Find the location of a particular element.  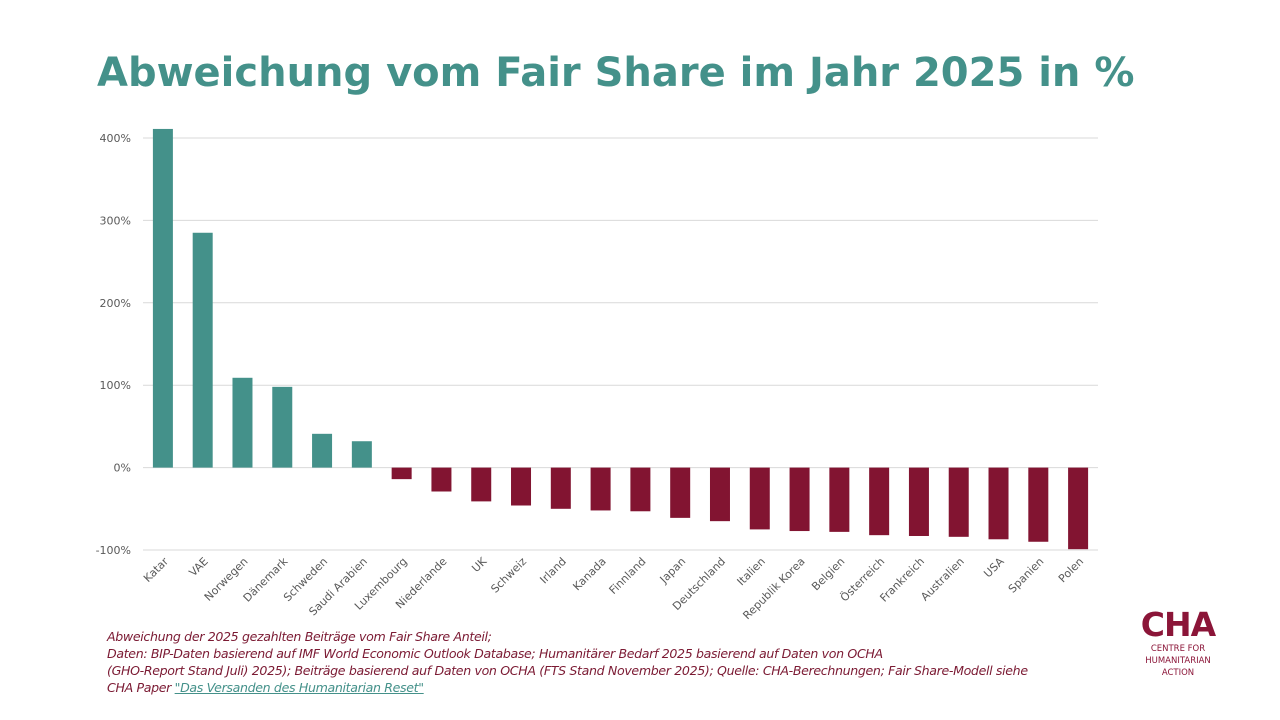

logo-subtitle-1: CENTRE FOR is located at coordinates (1178, 649).